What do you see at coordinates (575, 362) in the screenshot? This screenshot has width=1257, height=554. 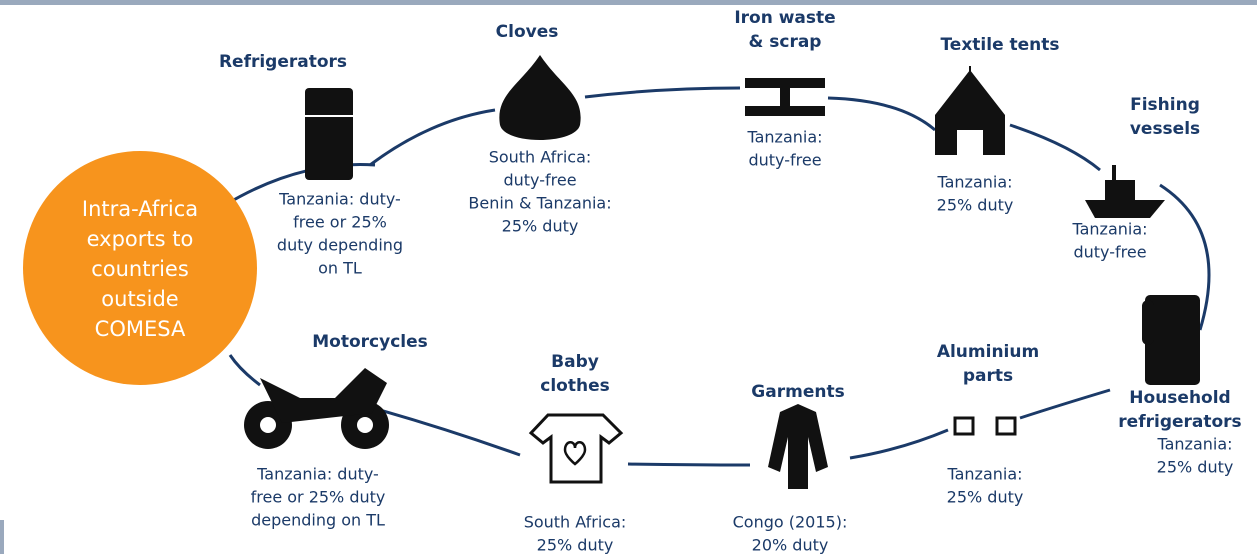 I see `node-title: Baby` at bounding box center [575, 362].